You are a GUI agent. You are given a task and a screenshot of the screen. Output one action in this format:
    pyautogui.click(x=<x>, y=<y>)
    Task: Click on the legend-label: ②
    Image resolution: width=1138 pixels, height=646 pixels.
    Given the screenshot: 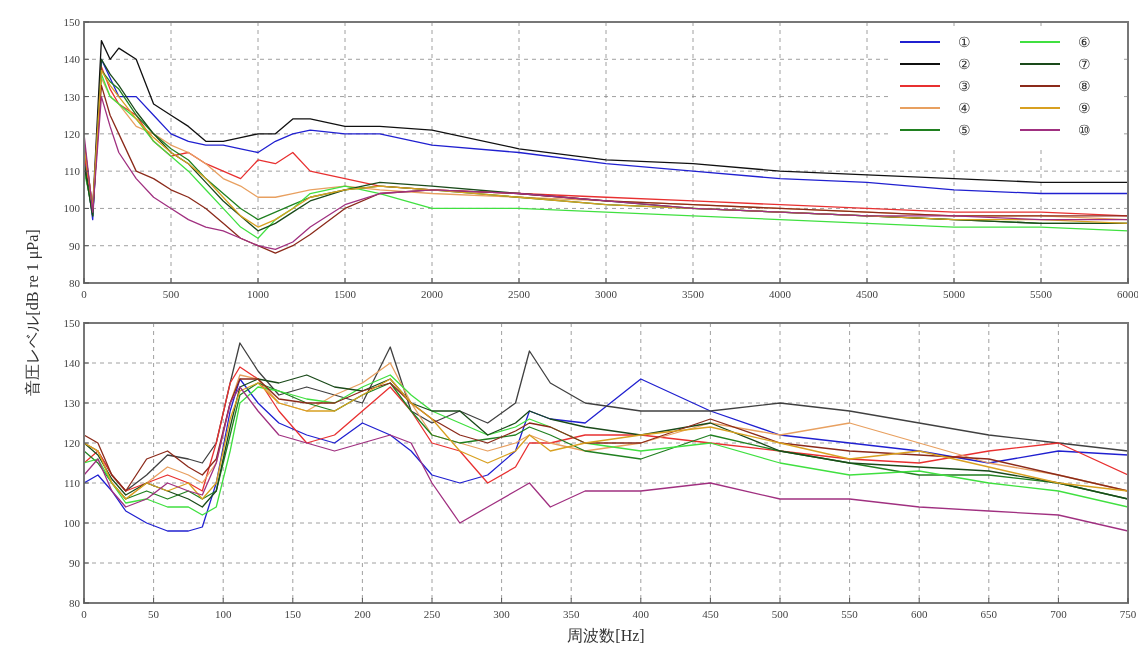 What is the action you would take?
    pyautogui.click(x=964, y=64)
    